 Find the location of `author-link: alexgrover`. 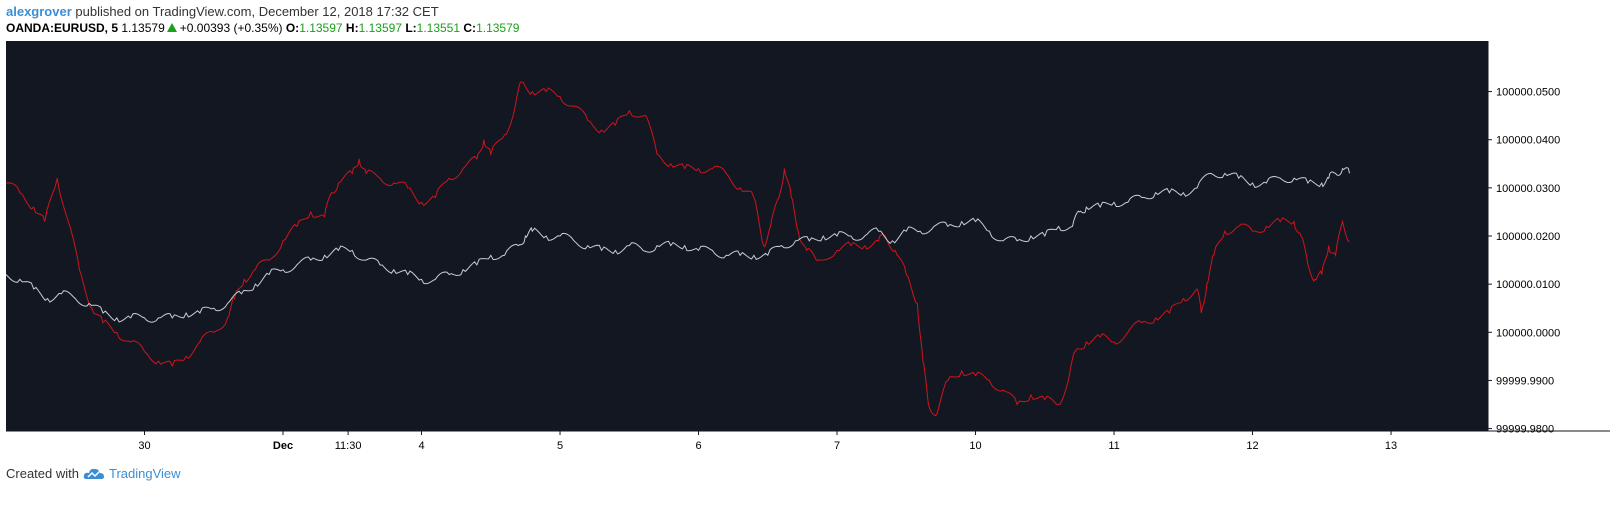

author-link: alexgrover is located at coordinates (39, 11).